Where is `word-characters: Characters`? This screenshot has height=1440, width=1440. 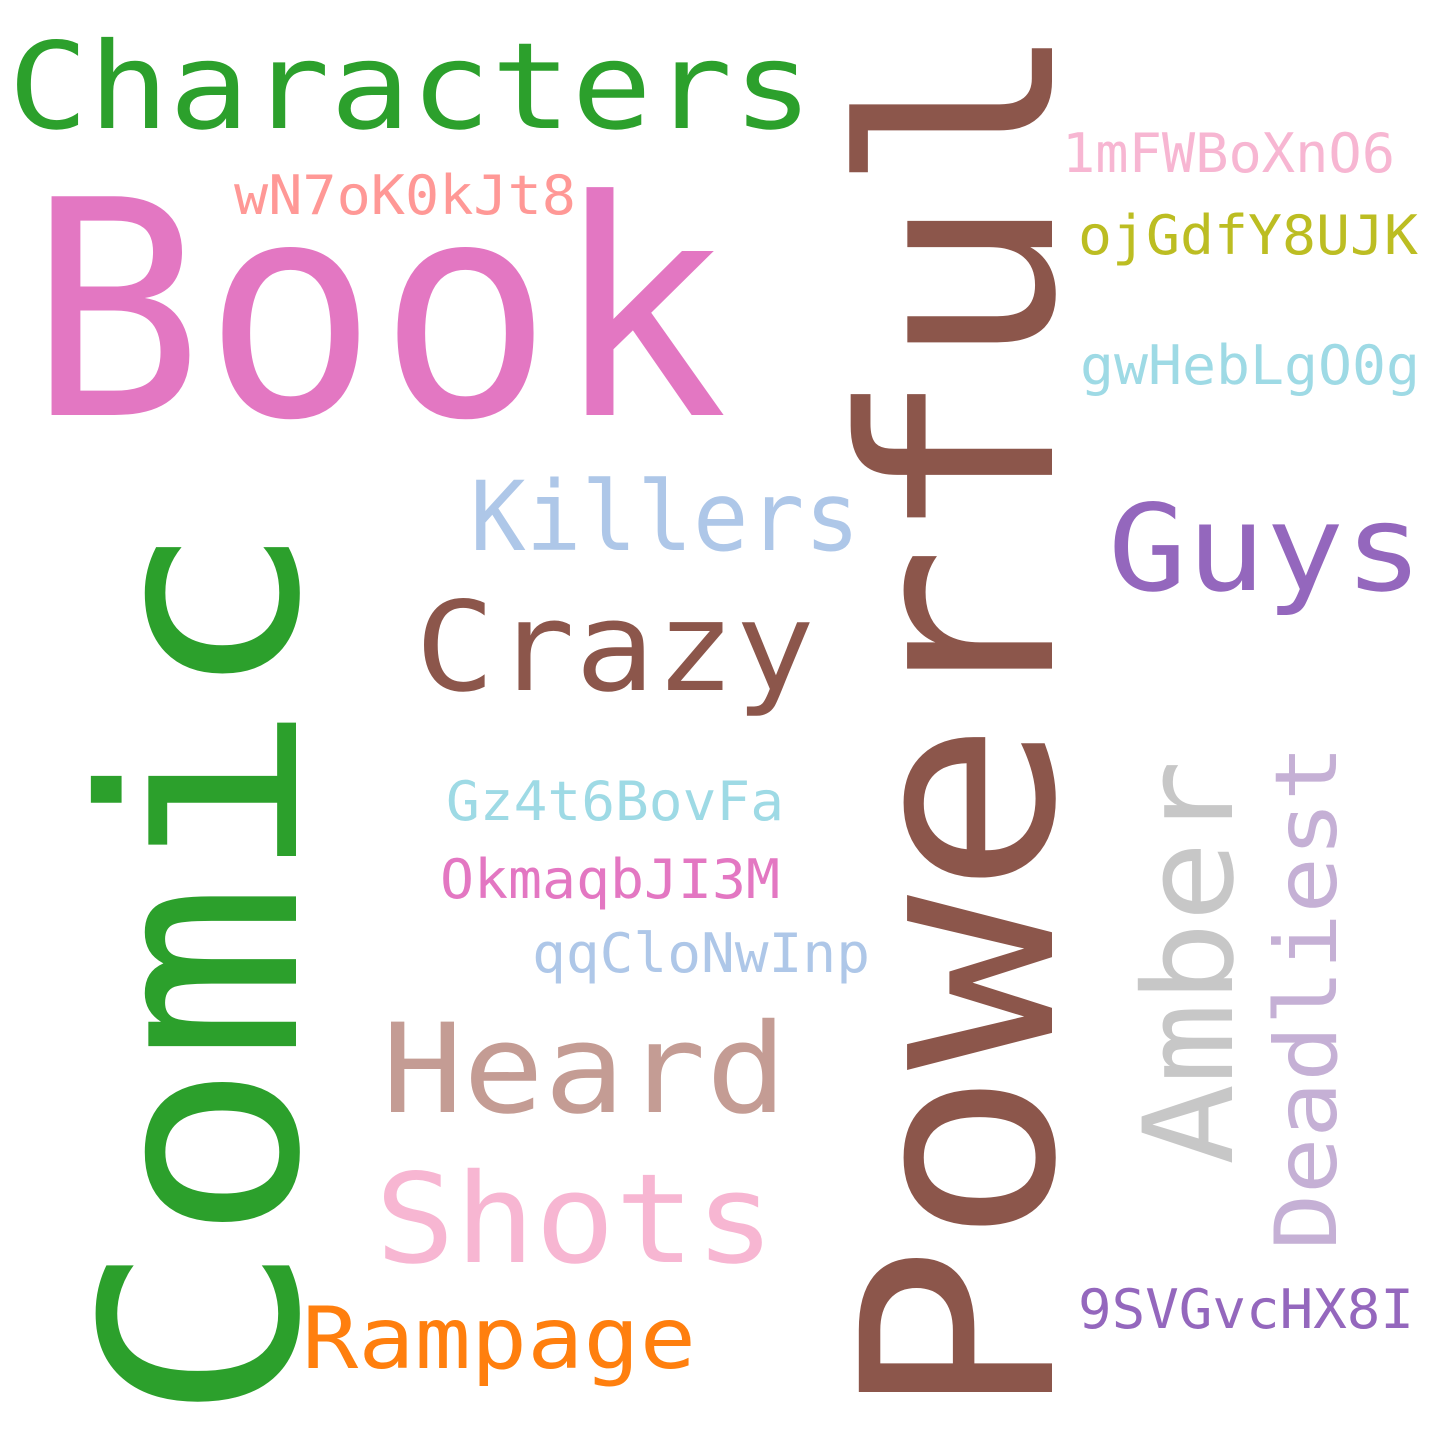 word-characters: Characters is located at coordinates (410, 87).